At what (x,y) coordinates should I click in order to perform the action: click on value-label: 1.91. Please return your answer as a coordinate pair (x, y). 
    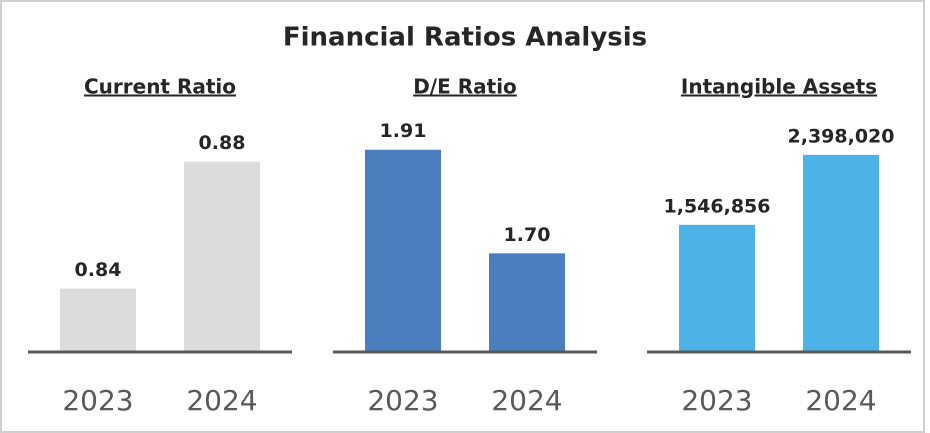
    Looking at the image, I should click on (403, 131).